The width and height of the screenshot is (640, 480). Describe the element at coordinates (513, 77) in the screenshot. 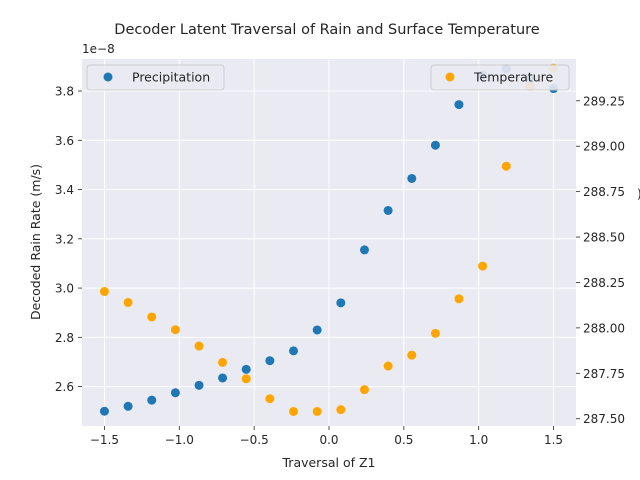

I see `legend-label-temperature: Temperature` at that location.